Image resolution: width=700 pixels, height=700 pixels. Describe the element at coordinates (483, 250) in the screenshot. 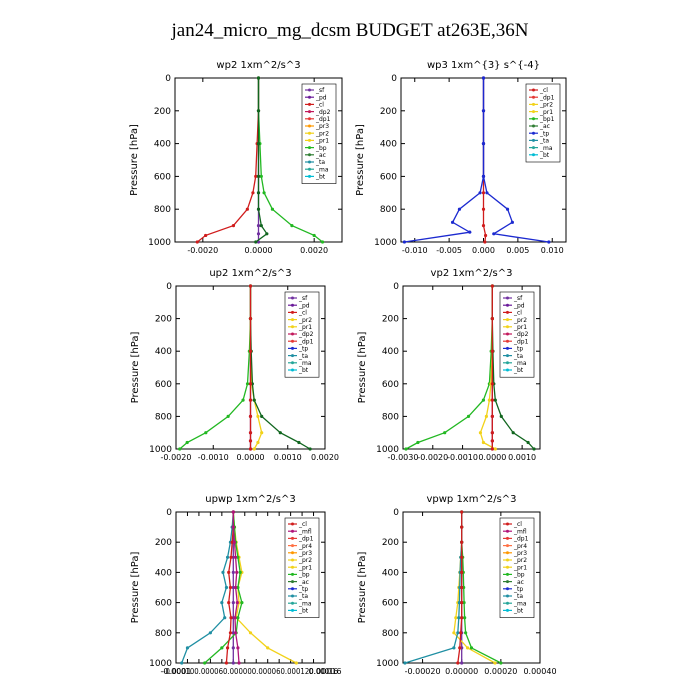

I see `x-tick-label: 0.000` at that location.